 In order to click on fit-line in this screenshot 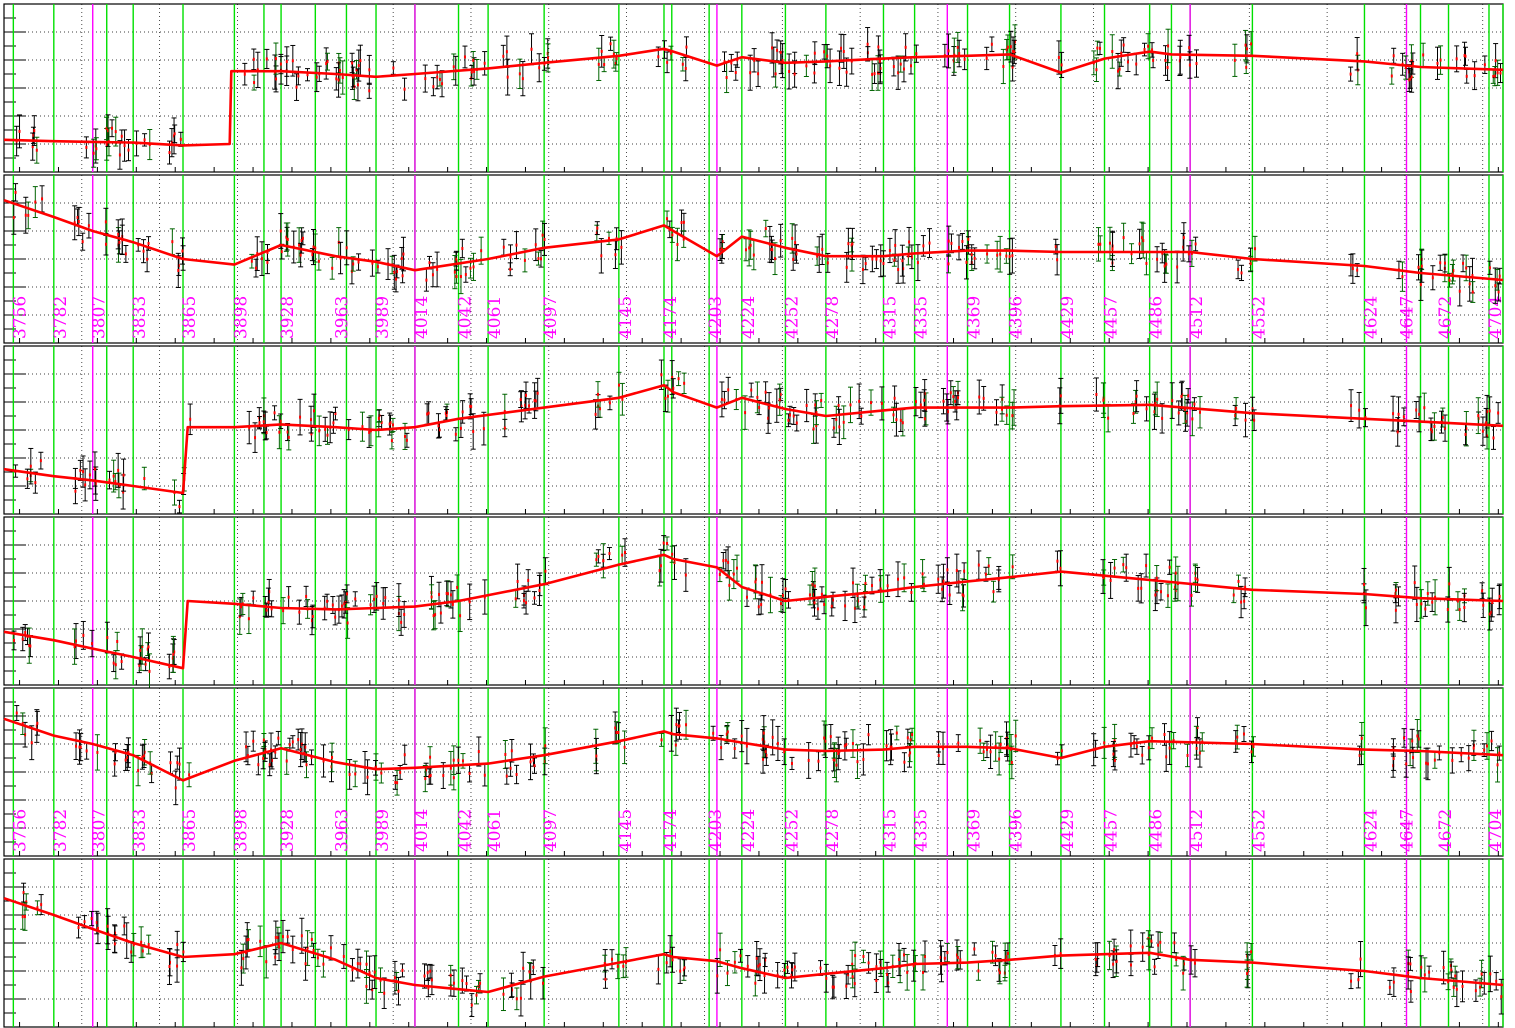, I will do `click(753, 439)`.